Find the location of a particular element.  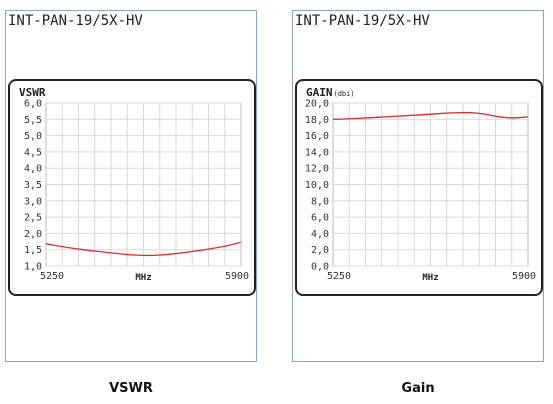

vswr-y-tick-label: 1,0 is located at coordinates (33, 267).